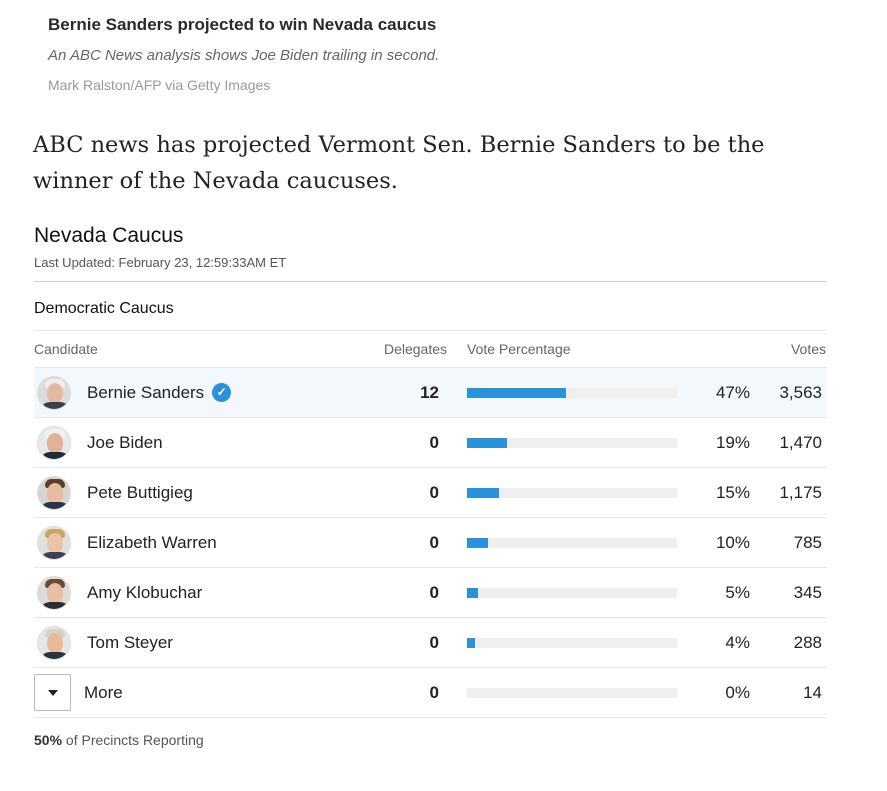 This screenshot has width=887, height=791. Describe the element at coordinates (808, 349) in the screenshot. I see `header-votes: Votes` at that location.